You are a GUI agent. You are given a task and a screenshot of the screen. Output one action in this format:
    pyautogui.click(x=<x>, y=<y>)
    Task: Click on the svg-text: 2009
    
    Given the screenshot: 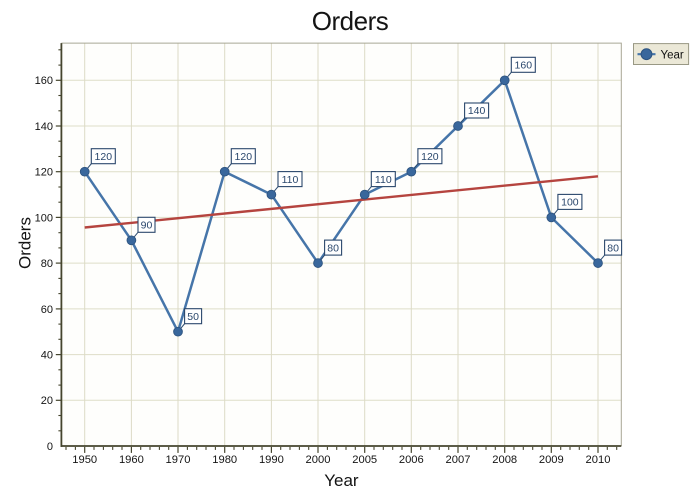 What is the action you would take?
    pyautogui.click(x=551, y=460)
    